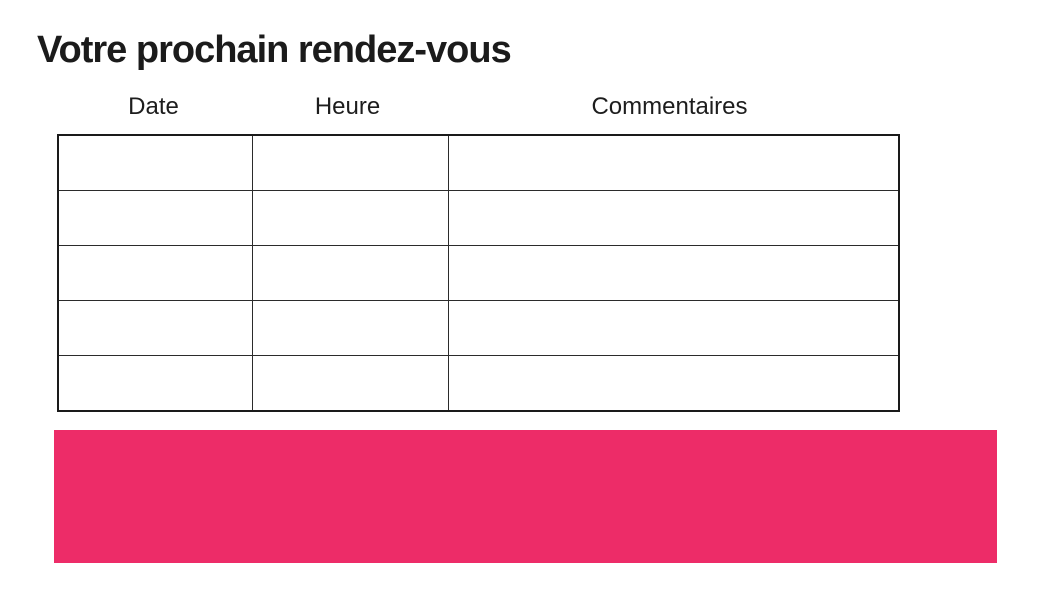 This screenshot has width=1050, height=600. What do you see at coordinates (347, 106) in the screenshot?
I see `column-header-heure: Heure` at bounding box center [347, 106].